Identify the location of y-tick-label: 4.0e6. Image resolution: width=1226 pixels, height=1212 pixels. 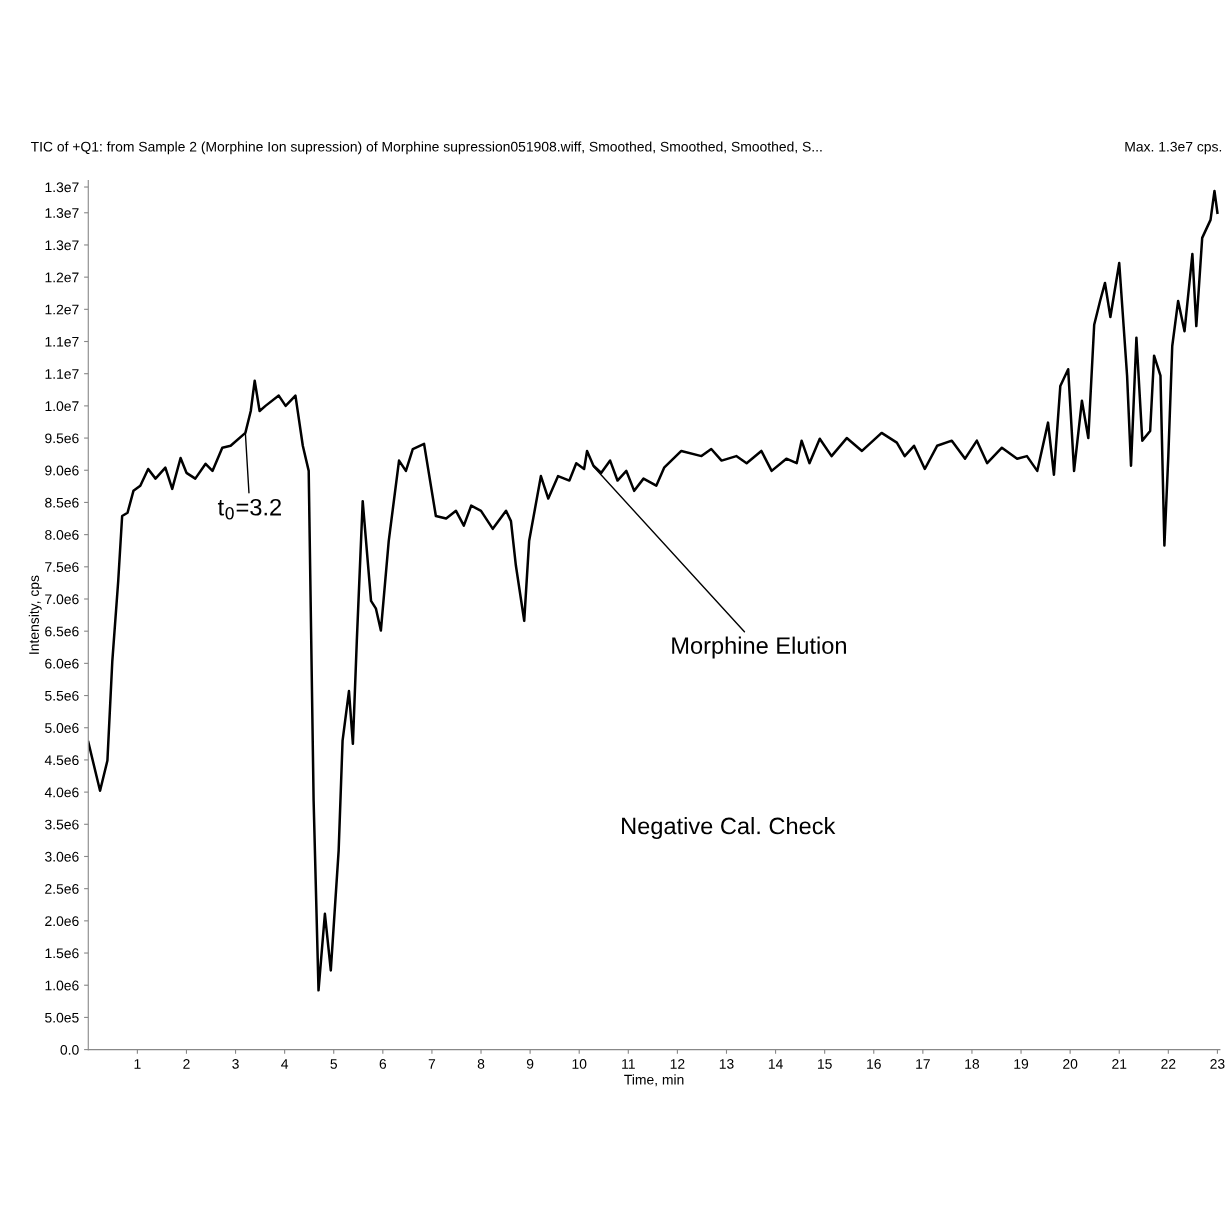
(61, 792).